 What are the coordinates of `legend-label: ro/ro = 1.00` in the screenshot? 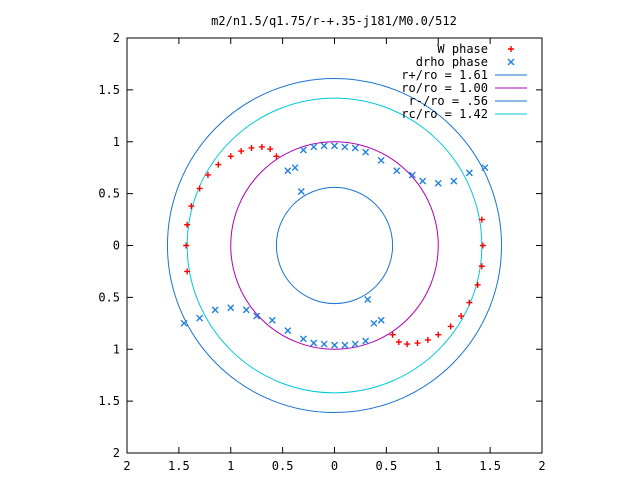 It's located at (444, 88).